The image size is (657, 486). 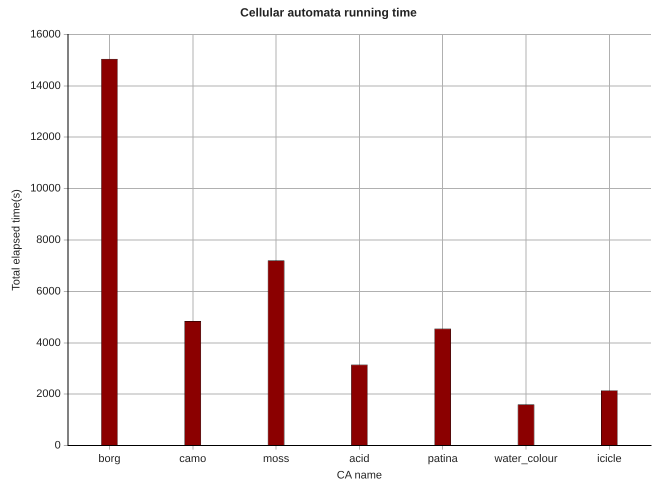 What do you see at coordinates (45, 86) in the screenshot?
I see `y-tick-label: 14000` at bounding box center [45, 86].